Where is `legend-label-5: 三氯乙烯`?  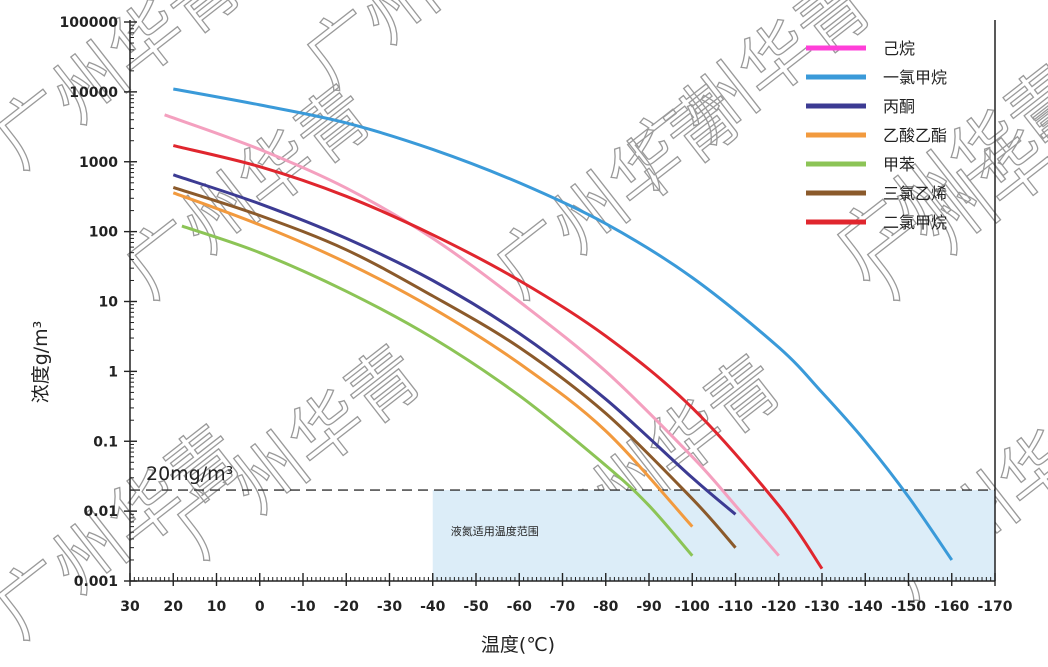 legend-label-5: 三氯乙烯 is located at coordinates (915, 193).